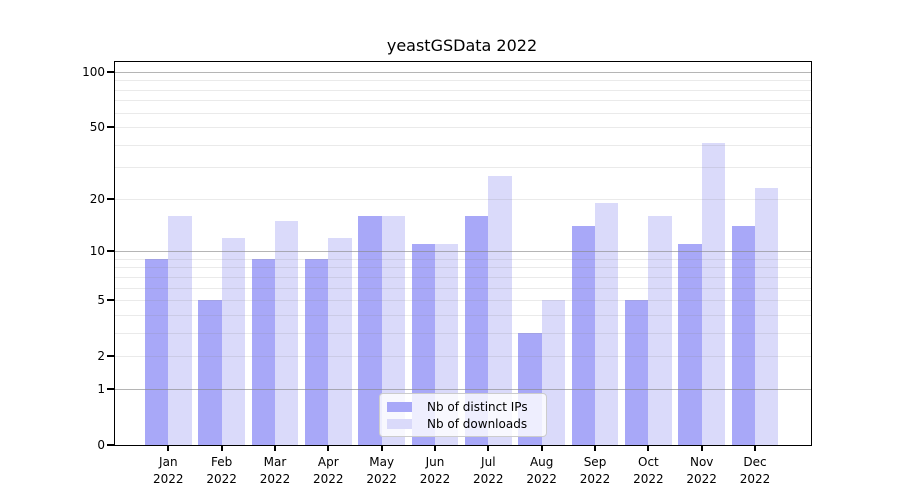  I want to click on x-tick-label-line: Dec, so click(755, 462).